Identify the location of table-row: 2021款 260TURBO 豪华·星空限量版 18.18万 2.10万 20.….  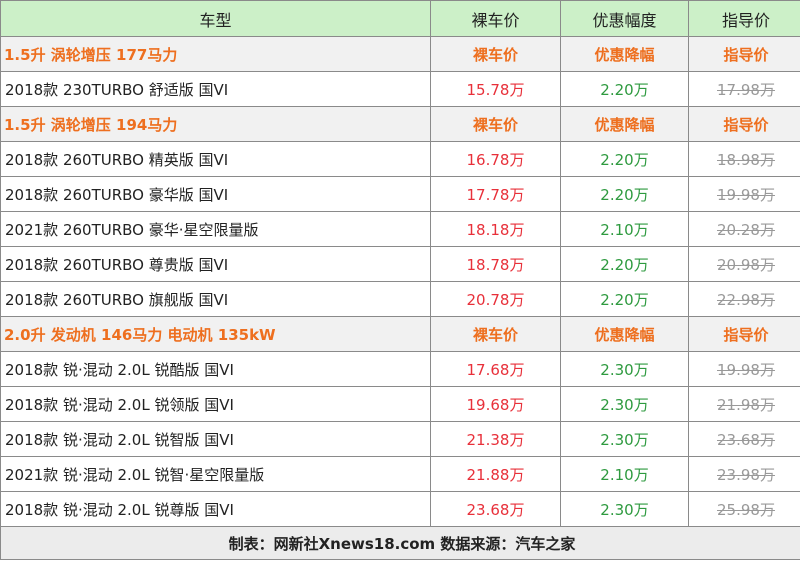
(400, 229).